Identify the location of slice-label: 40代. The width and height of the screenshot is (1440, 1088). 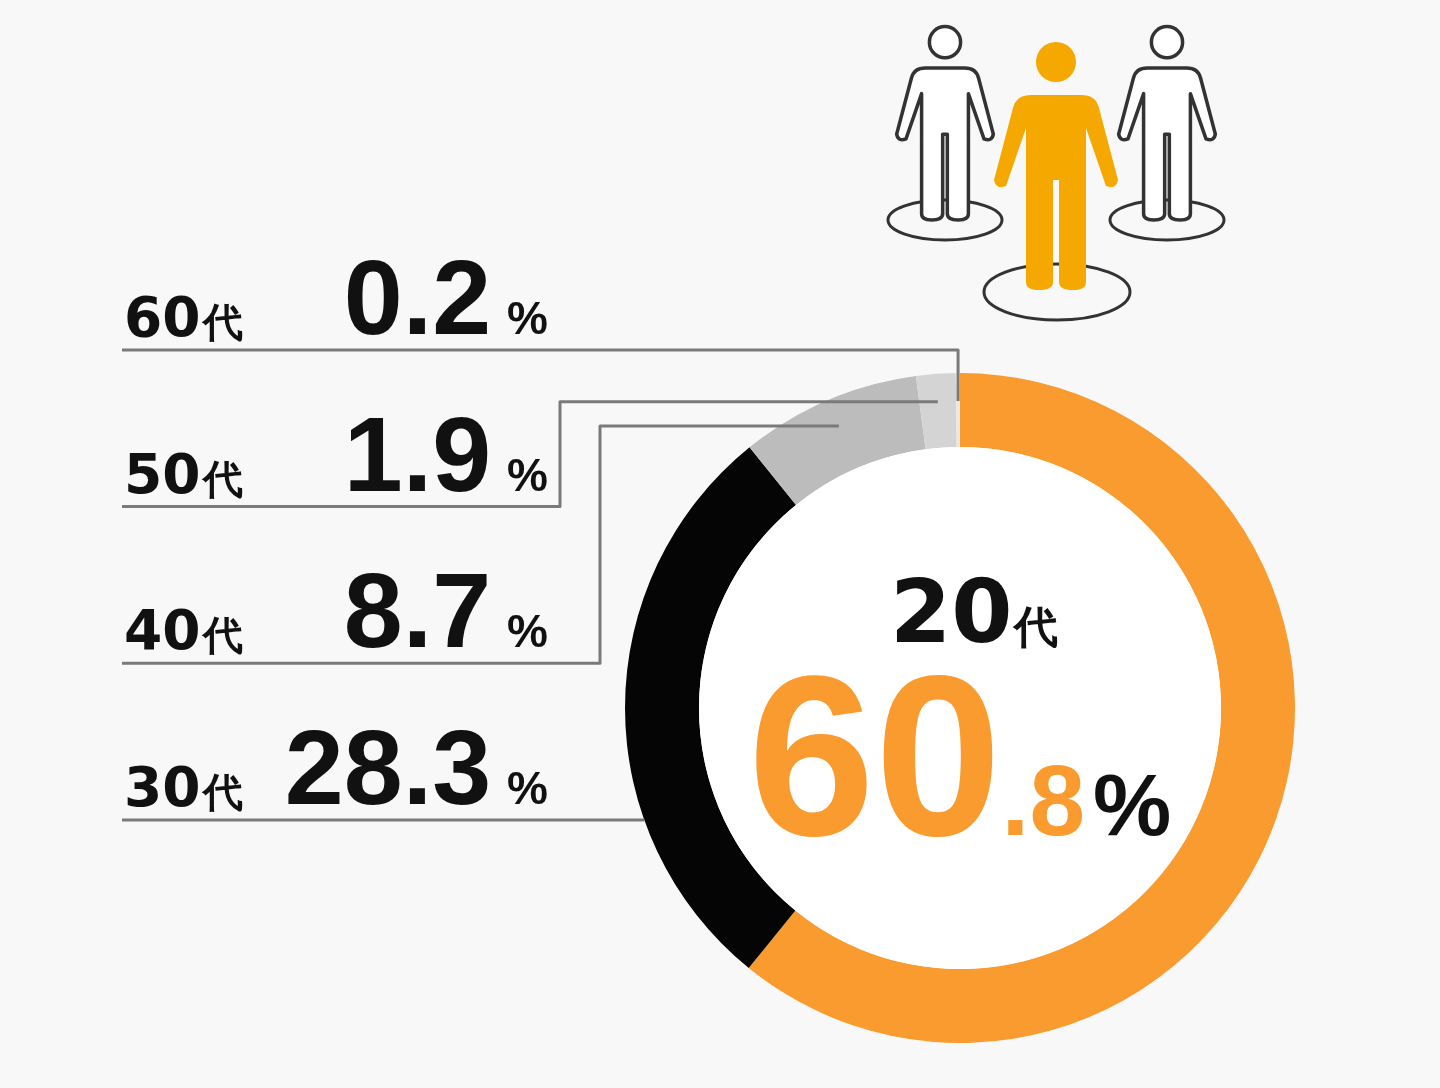
(183, 630).